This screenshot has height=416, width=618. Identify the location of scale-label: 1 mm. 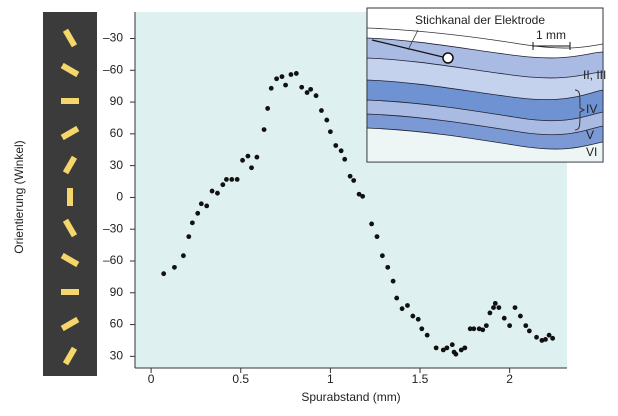
(551, 35).